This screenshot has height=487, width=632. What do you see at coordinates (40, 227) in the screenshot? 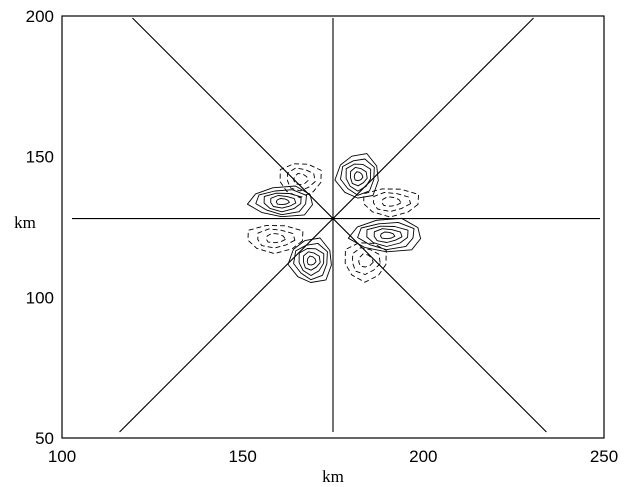
I see `y-tick-labels: 50 100 150 200` at bounding box center [40, 227].